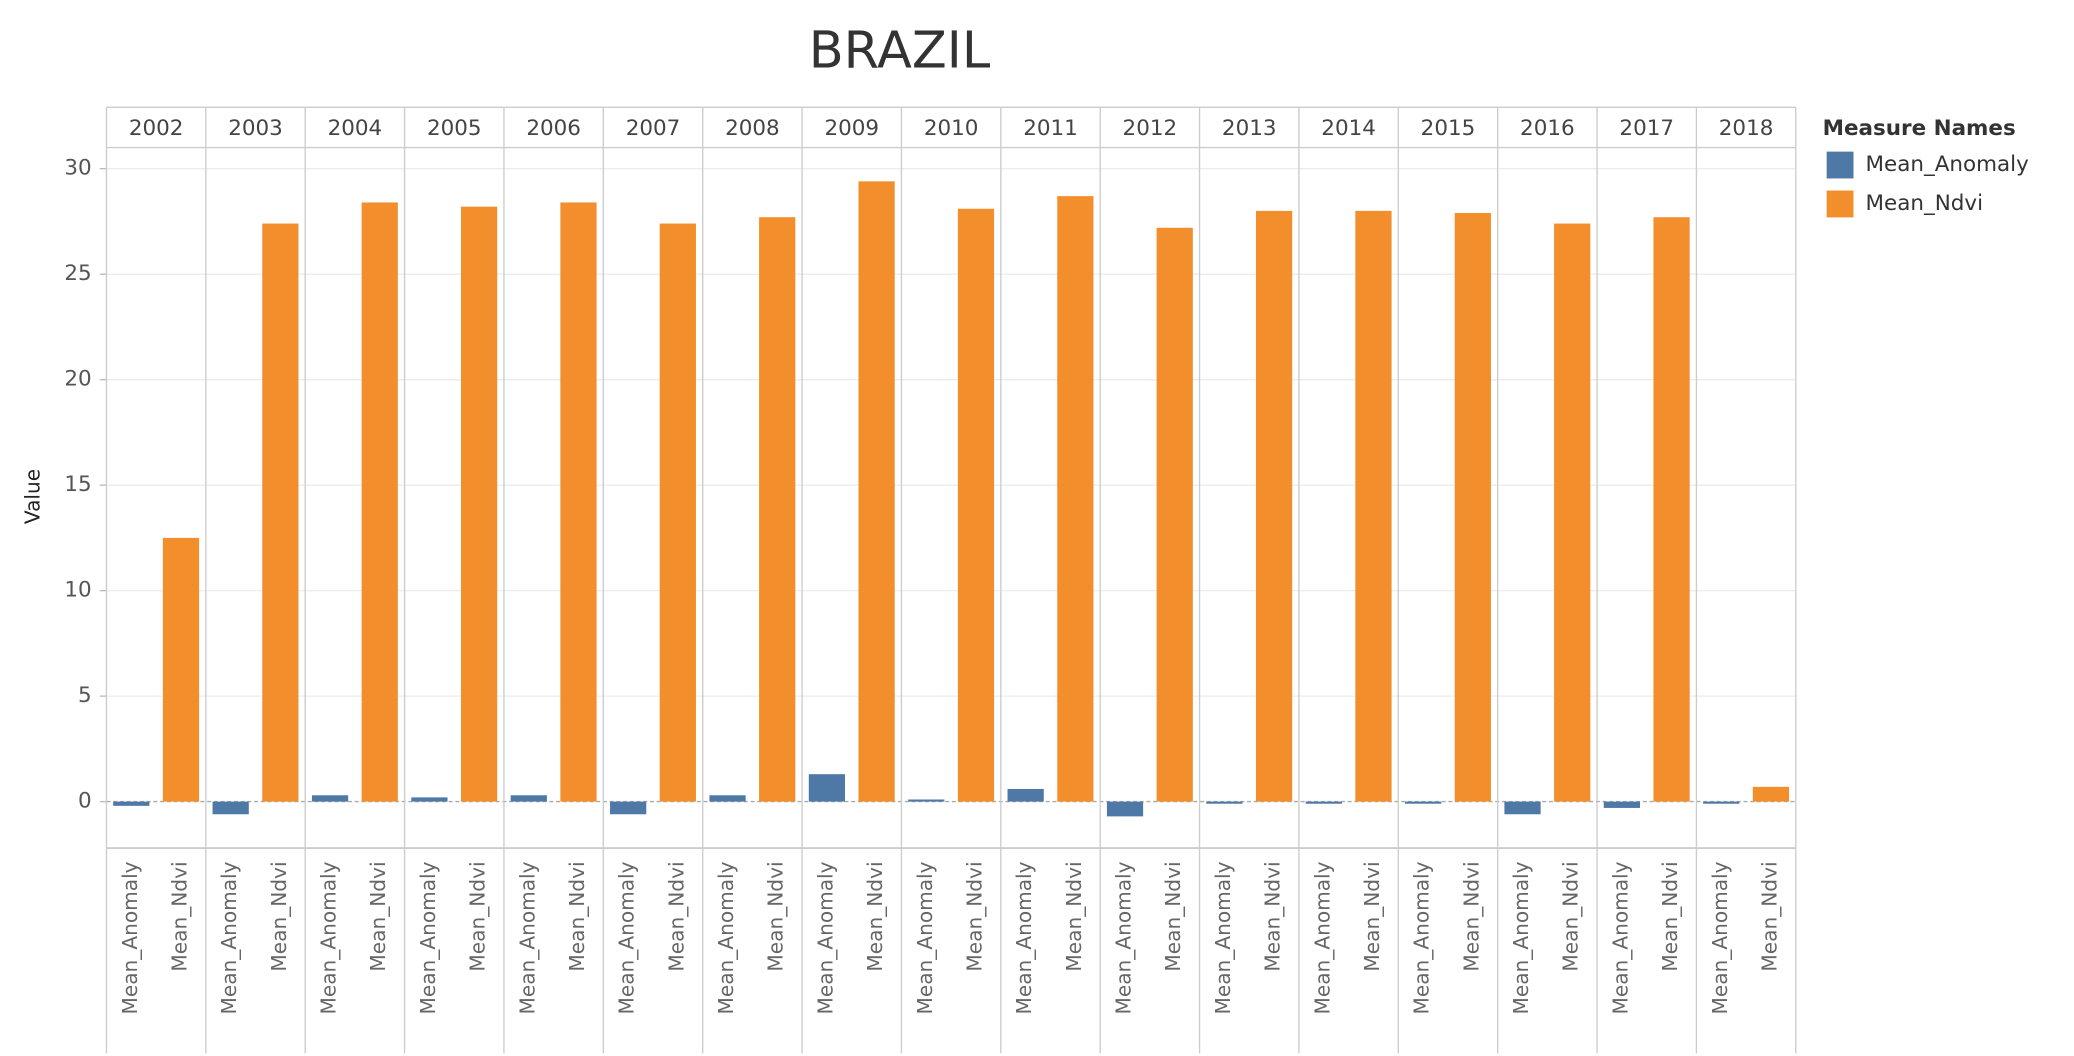 Image resolution: width=2074 pixels, height=1056 pixels. Describe the element at coordinates (355, 128) in the screenshot. I see `year-header: 2004` at that location.